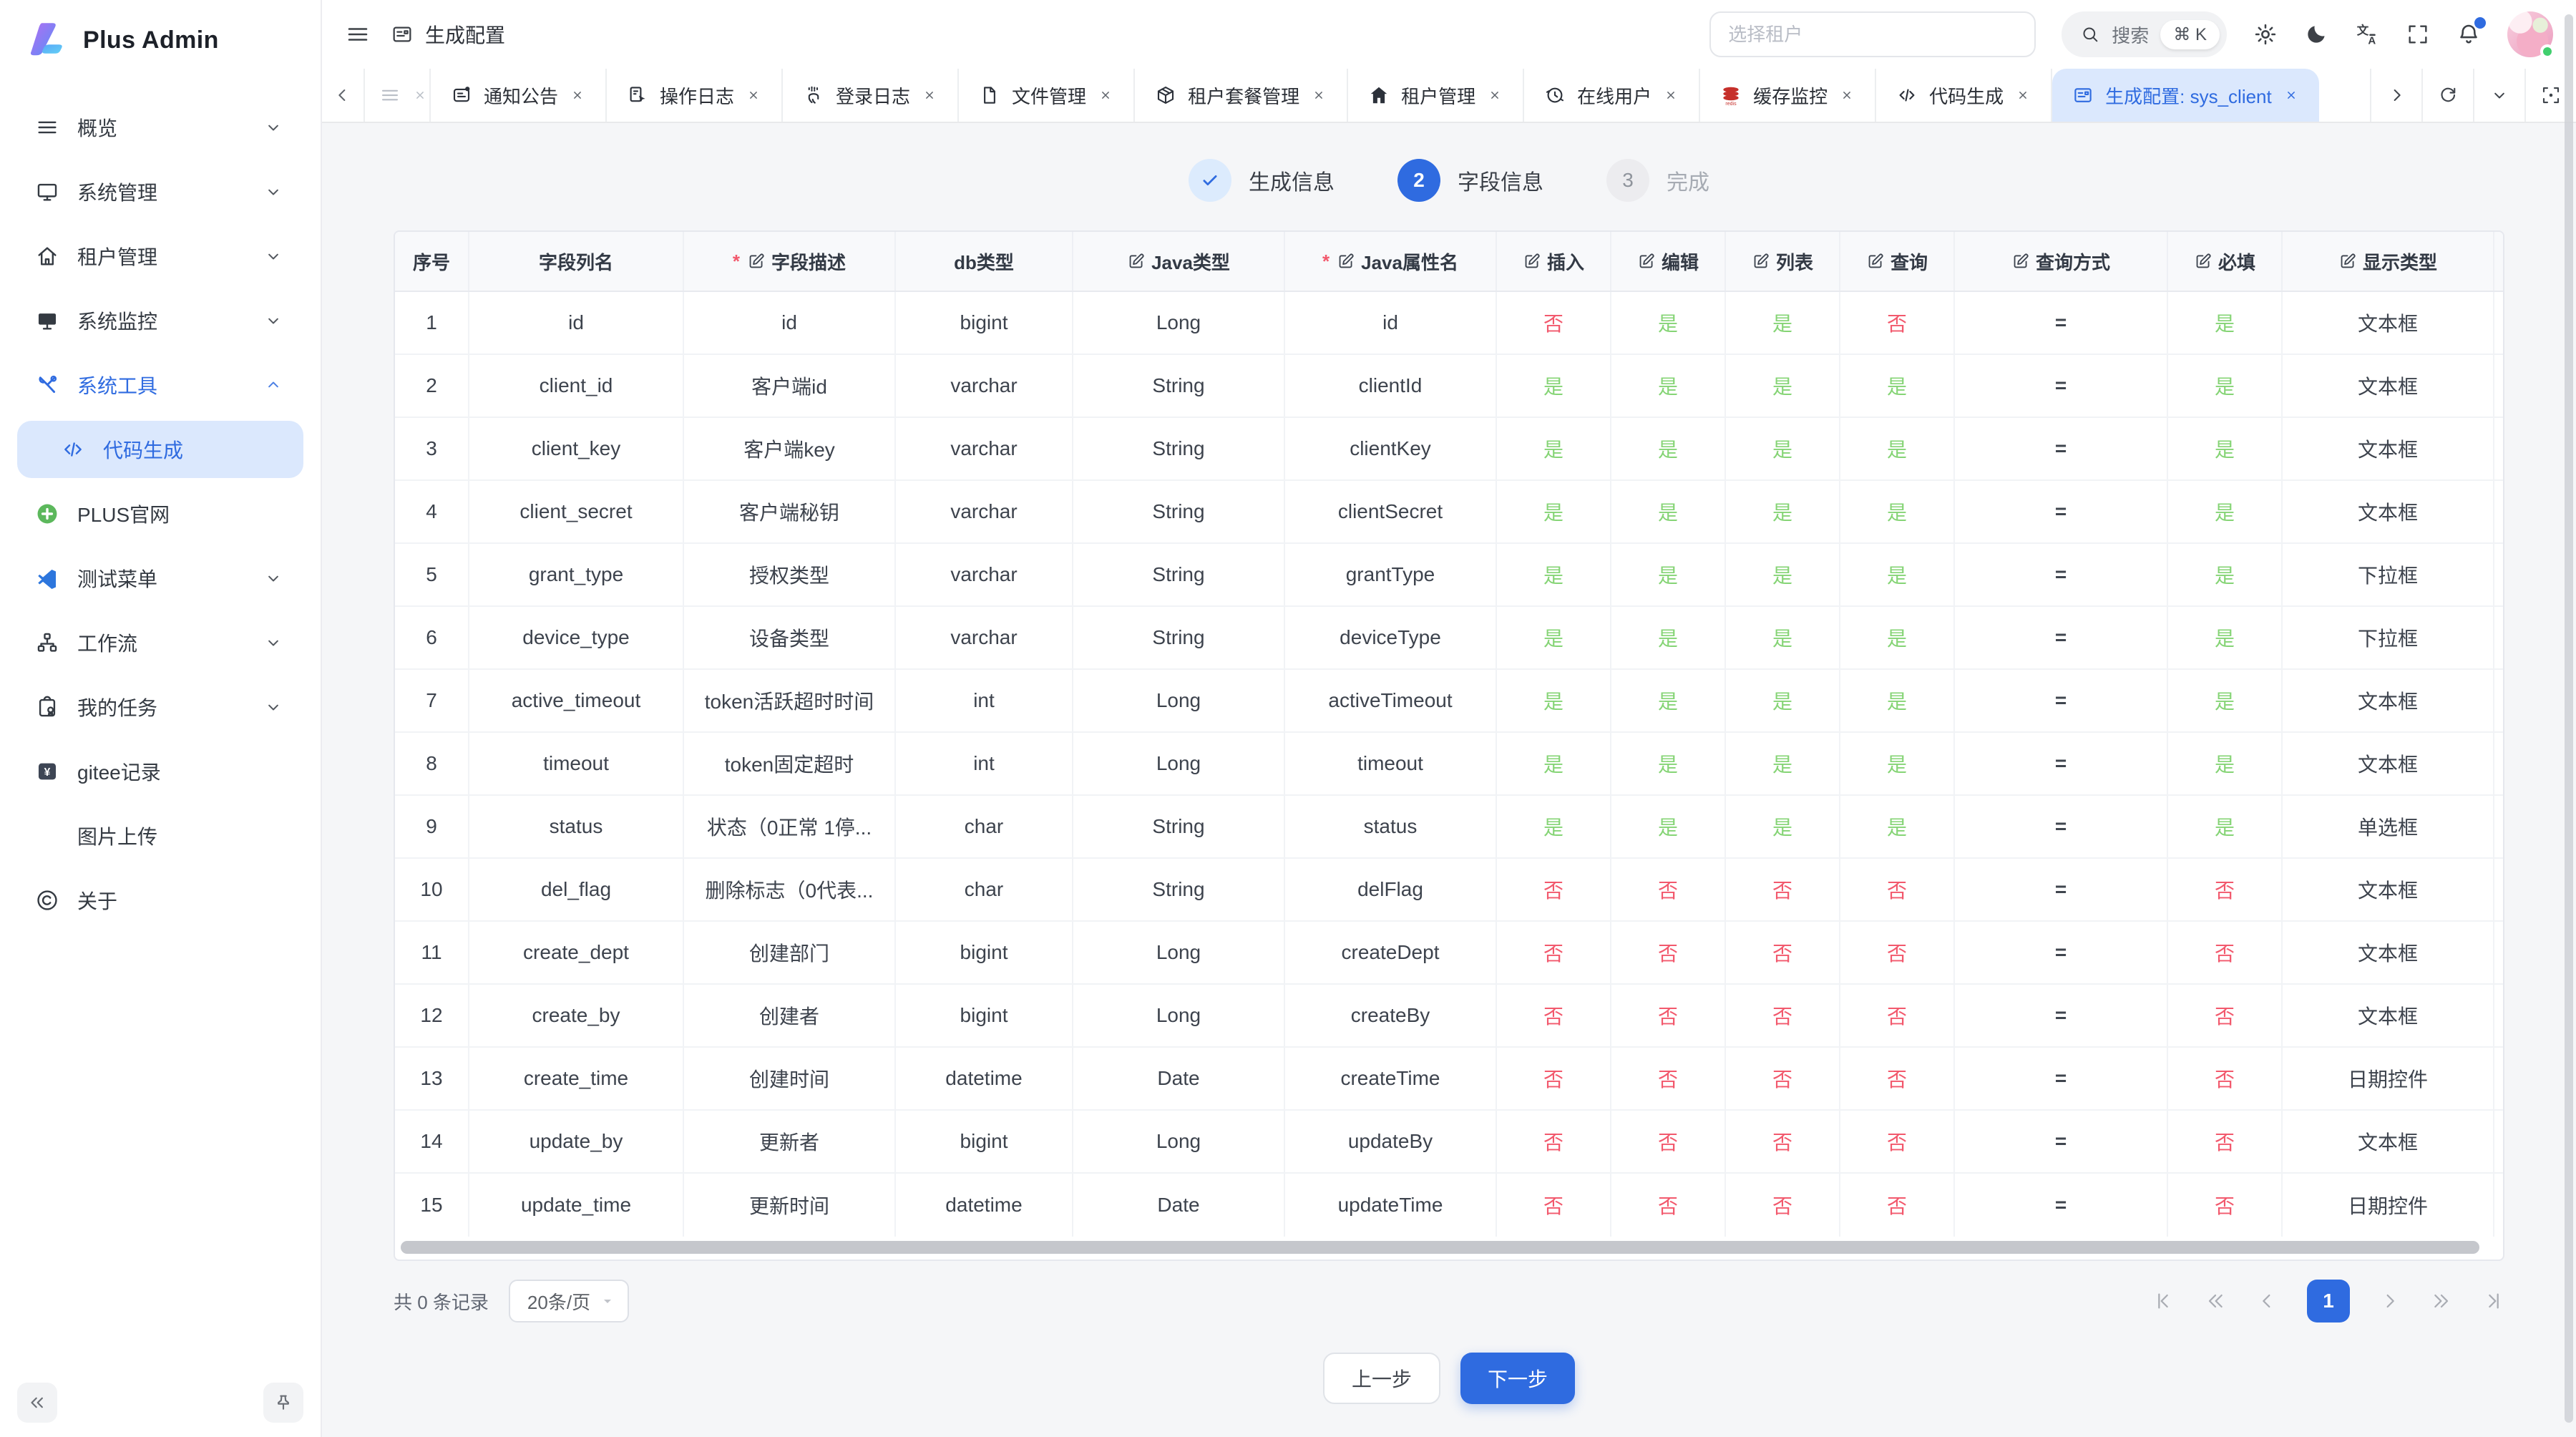 The image size is (2576, 1437). What do you see at coordinates (1179, 827) in the screenshot?
I see `cell-r9-c5: String` at bounding box center [1179, 827].